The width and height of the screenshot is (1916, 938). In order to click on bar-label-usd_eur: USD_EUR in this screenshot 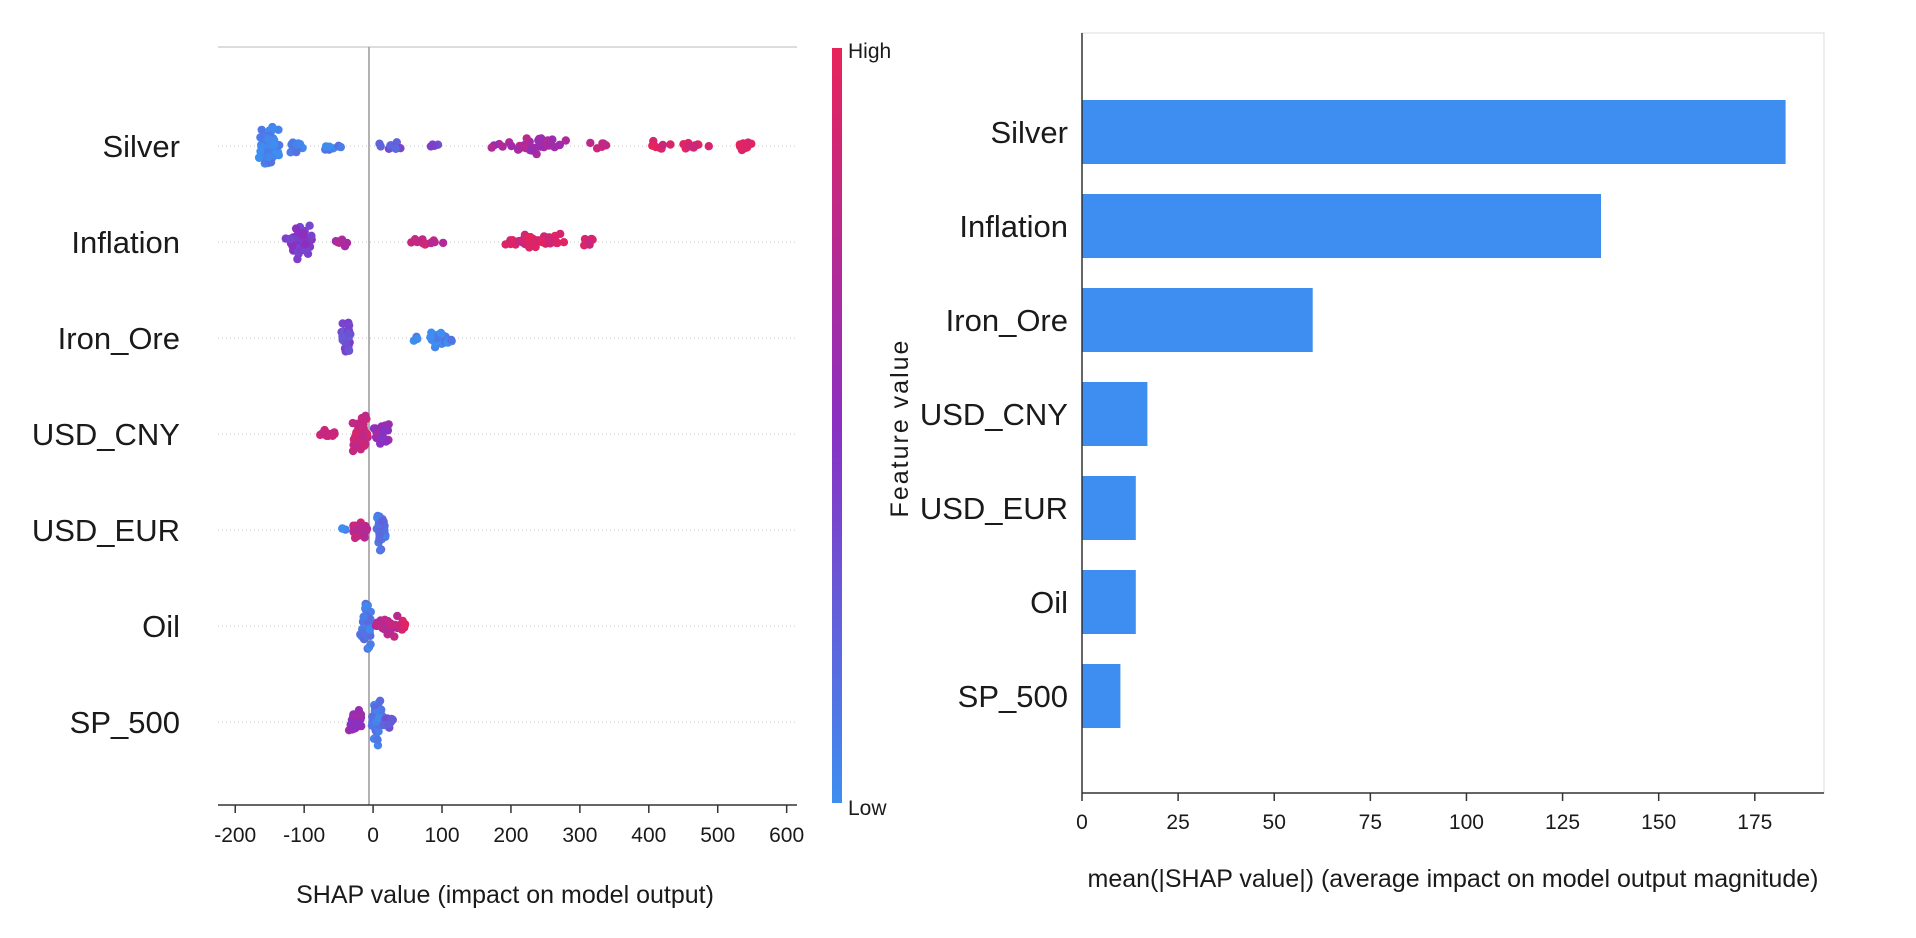, I will do `click(994, 508)`.